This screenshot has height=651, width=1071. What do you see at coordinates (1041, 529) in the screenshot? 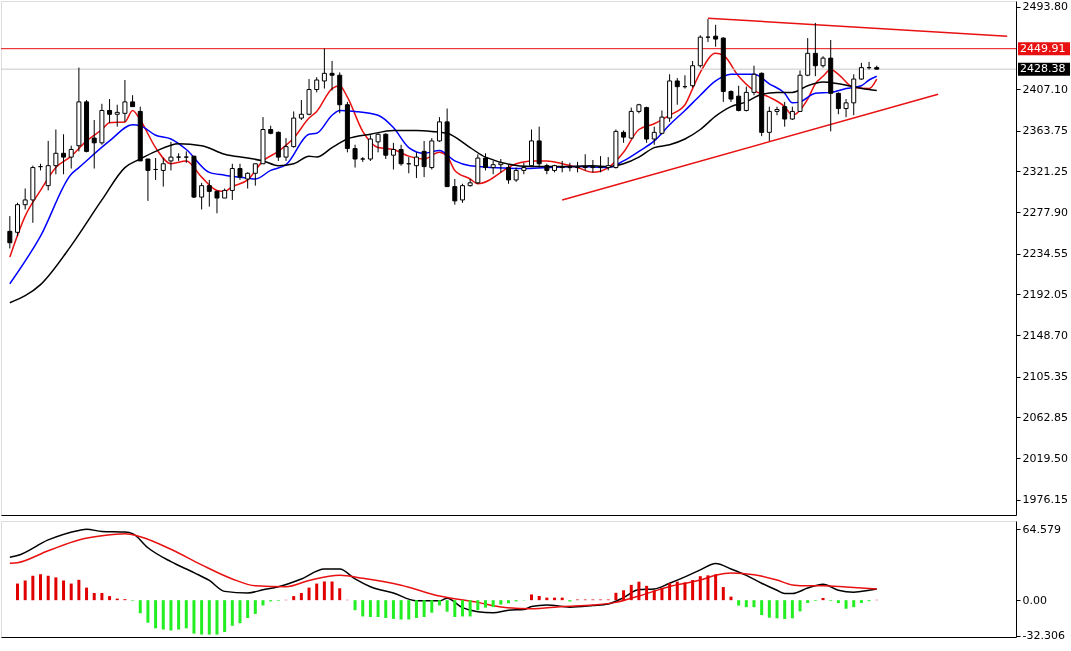
I see `y-tick-label: 64.579` at bounding box center [1041, 529].